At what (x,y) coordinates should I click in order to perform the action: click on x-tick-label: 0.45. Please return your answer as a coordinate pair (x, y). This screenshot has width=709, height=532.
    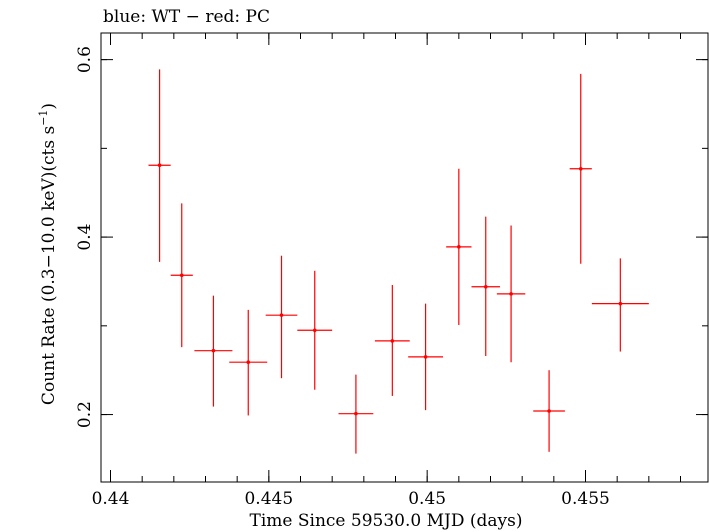
    Looking at the image, I should click on (427, 499).